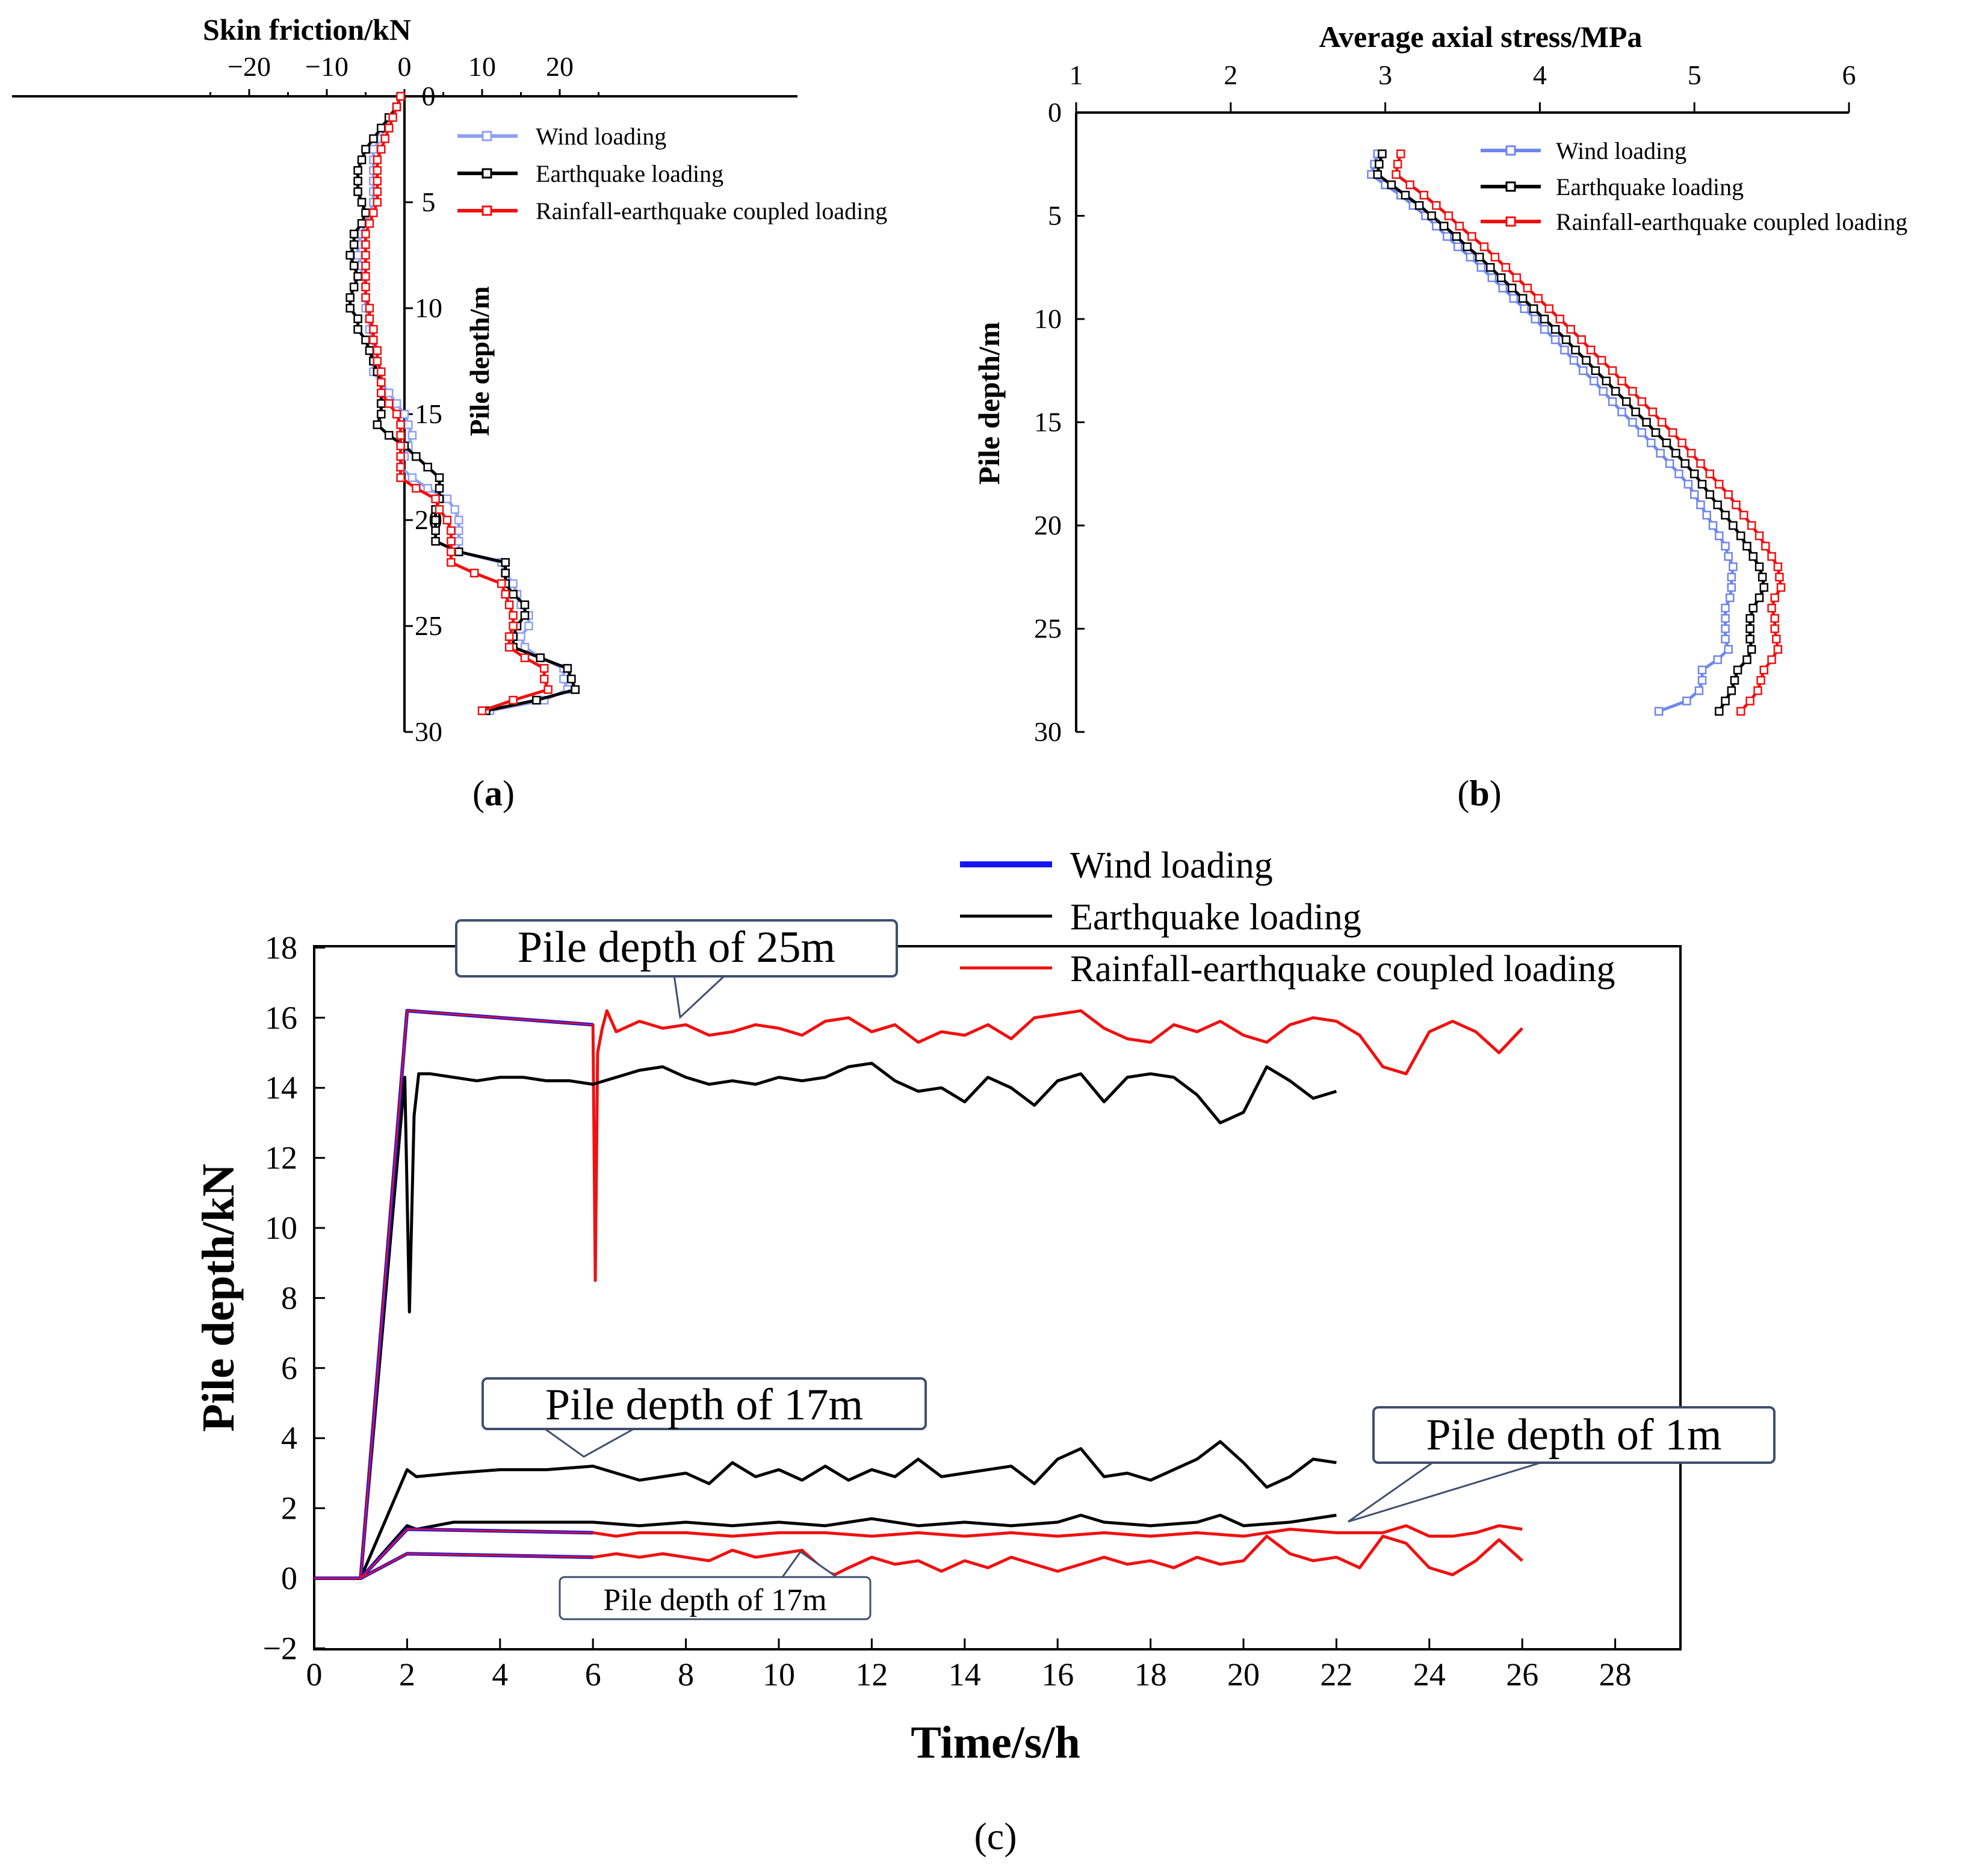  I want to click on panel-c-y-tick-label: 14, so click(281, 1088).